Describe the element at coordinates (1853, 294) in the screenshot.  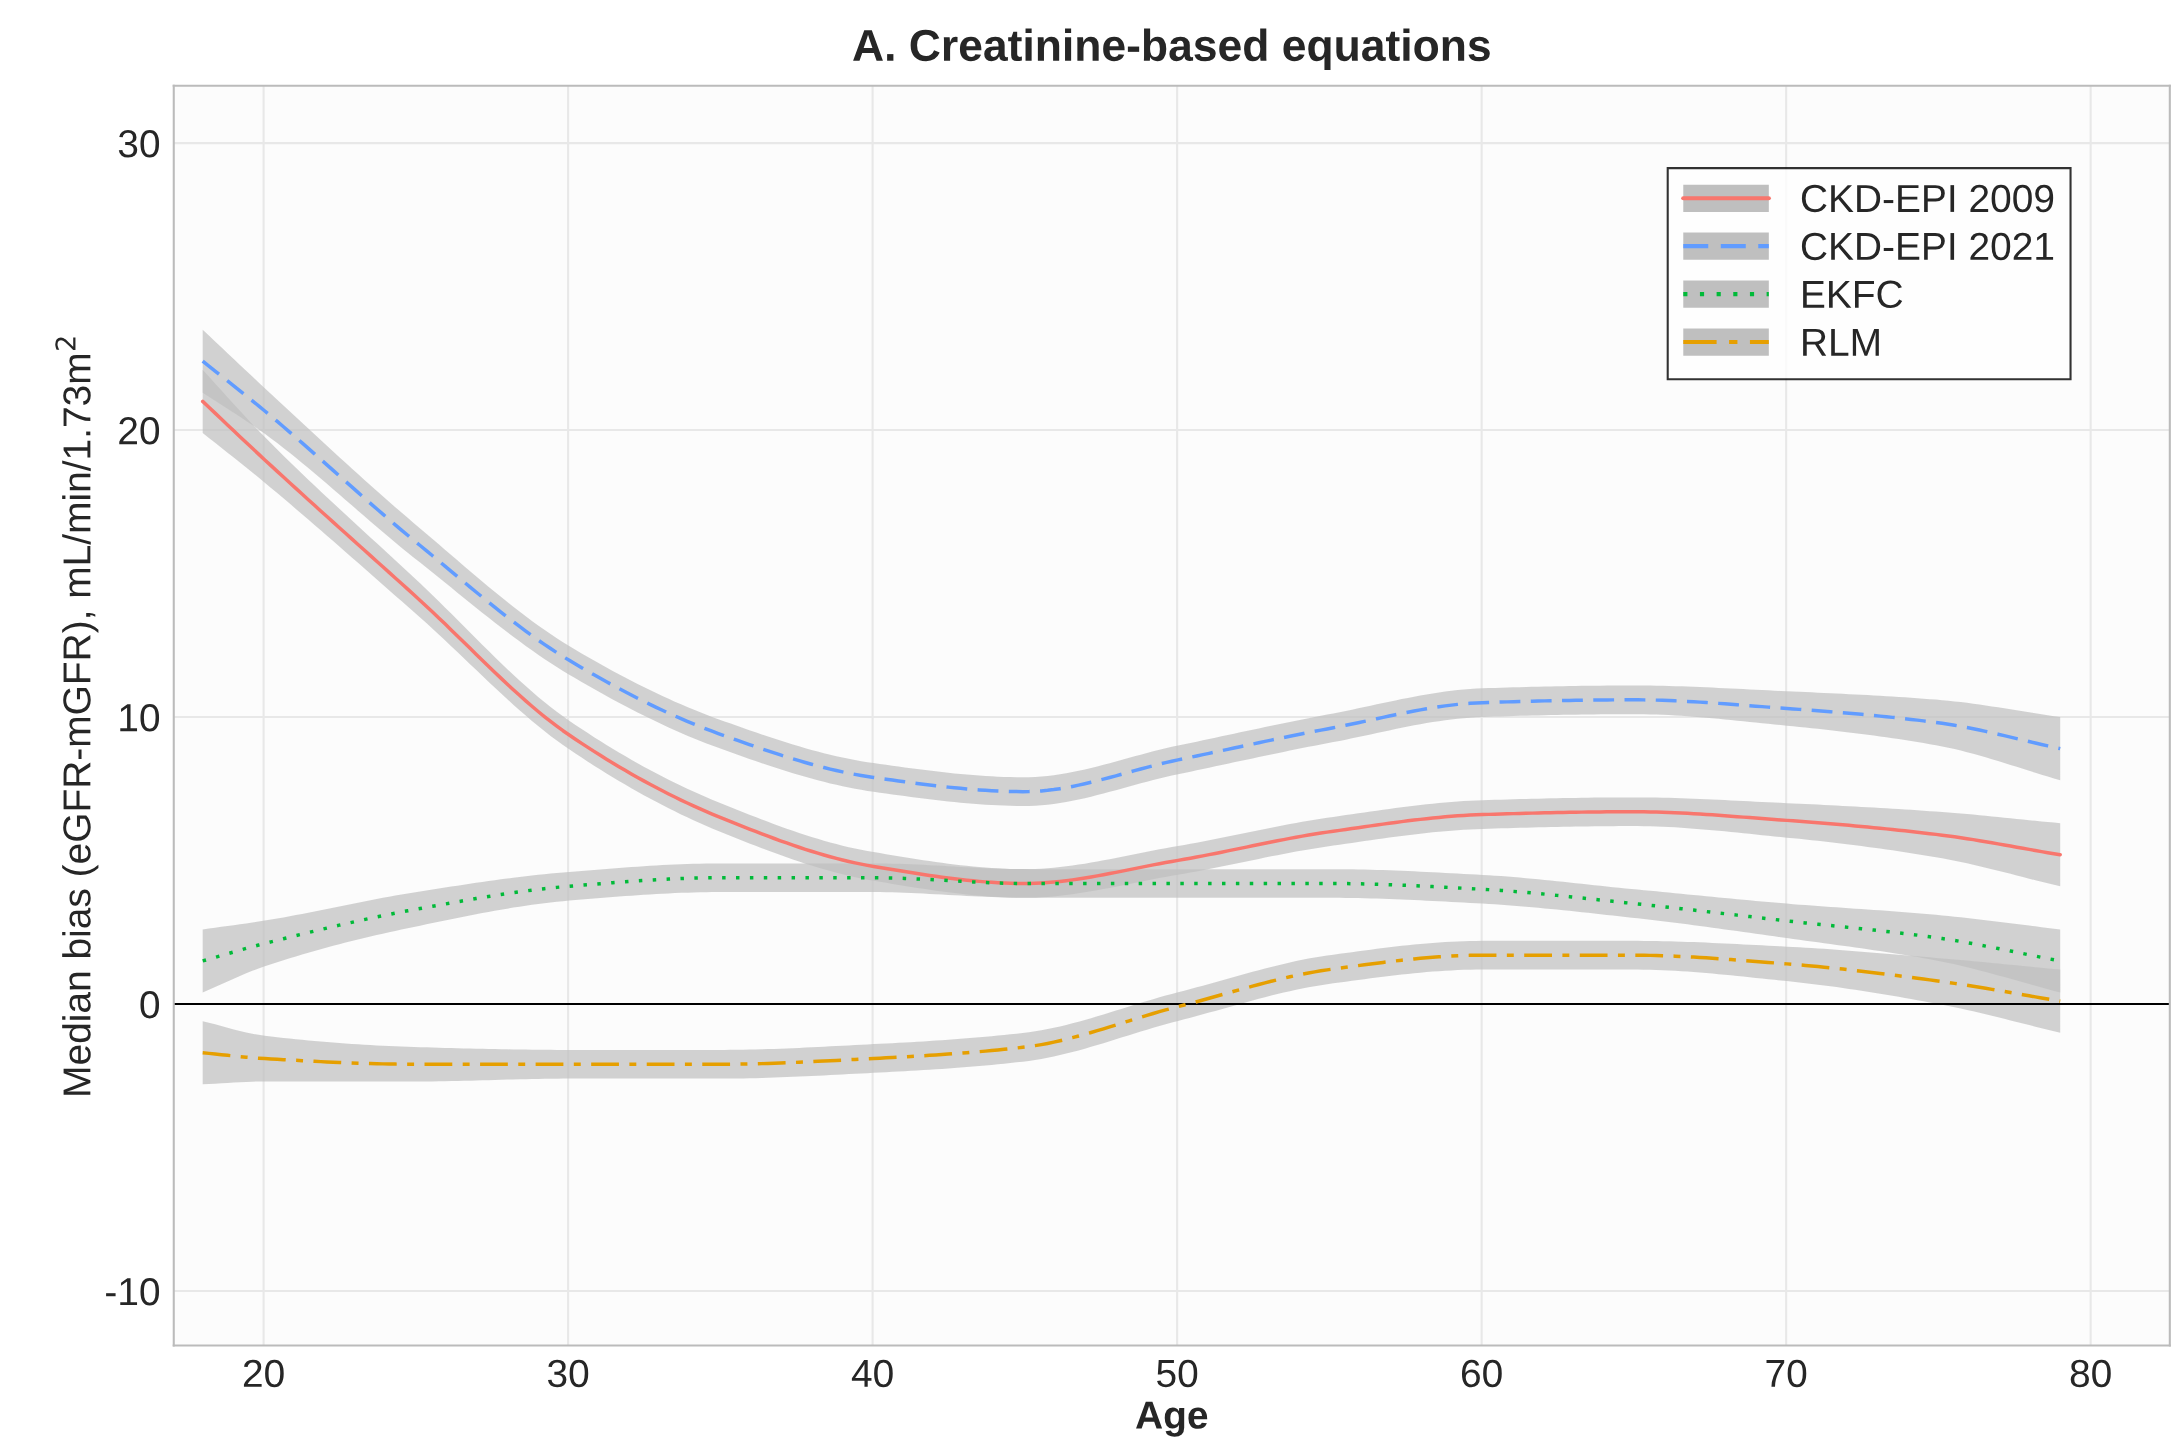
I see `legend-label: EKFC` at that location.